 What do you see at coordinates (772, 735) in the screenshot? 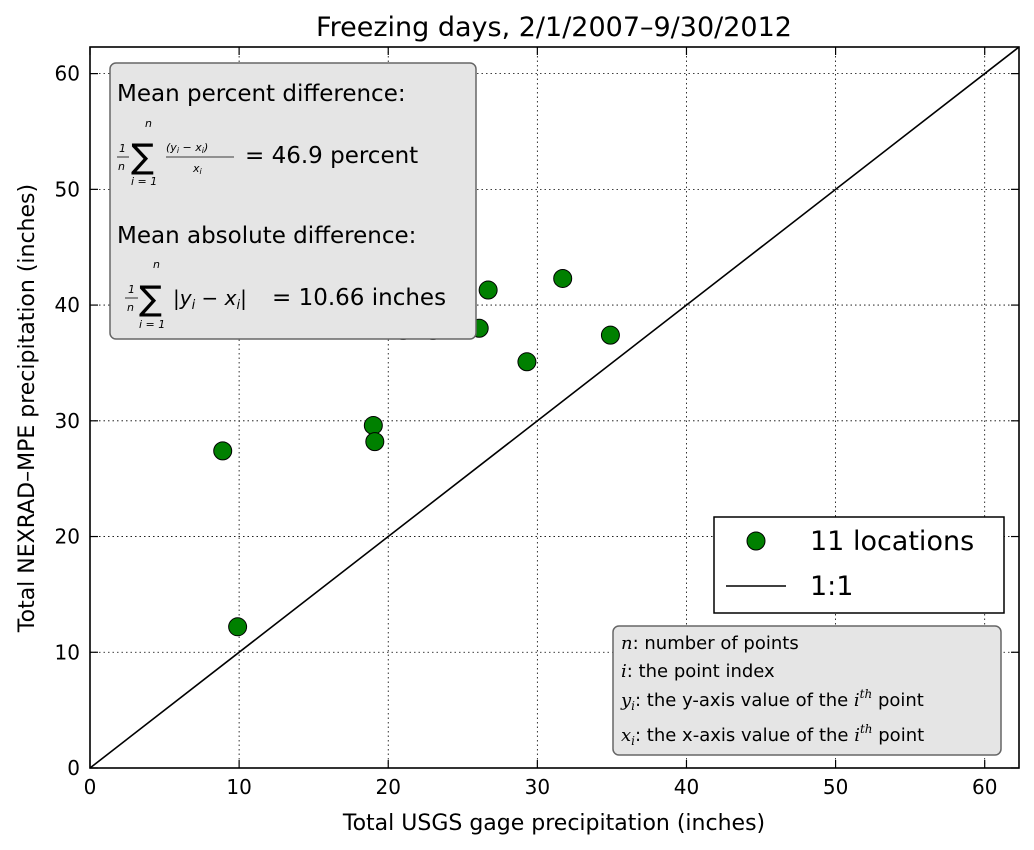
I see `note-xi: xi: the x-axis value of the ith point` at bounding box center [772, 735].